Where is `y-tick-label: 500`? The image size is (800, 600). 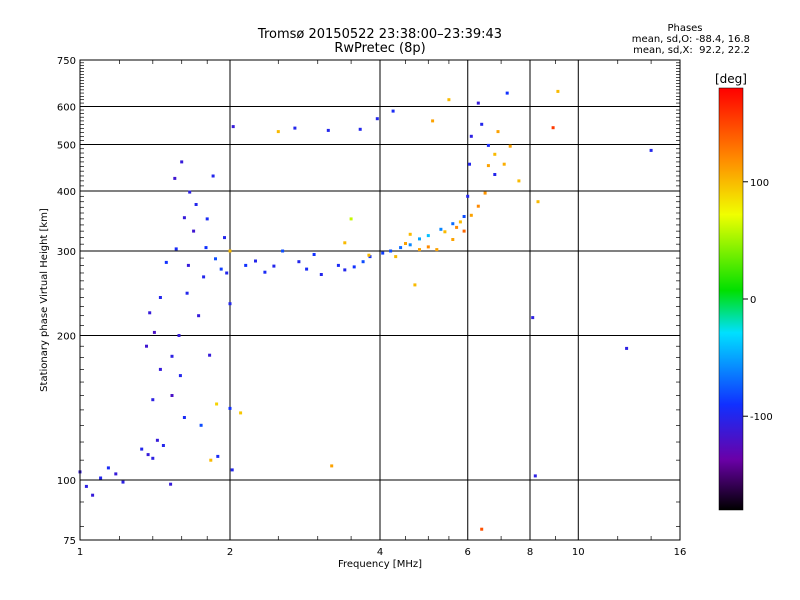 y-tick-label: 500 is located at coordinates (66, 146).